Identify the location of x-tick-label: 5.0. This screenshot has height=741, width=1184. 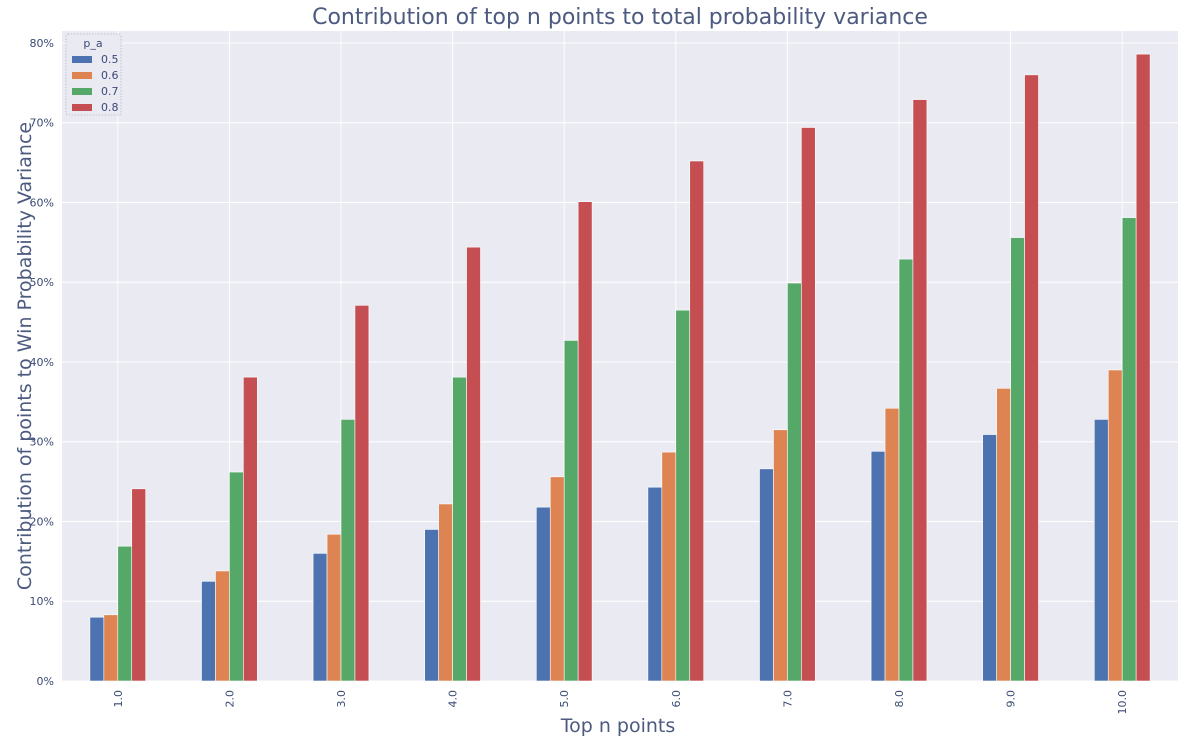
(564, 699).